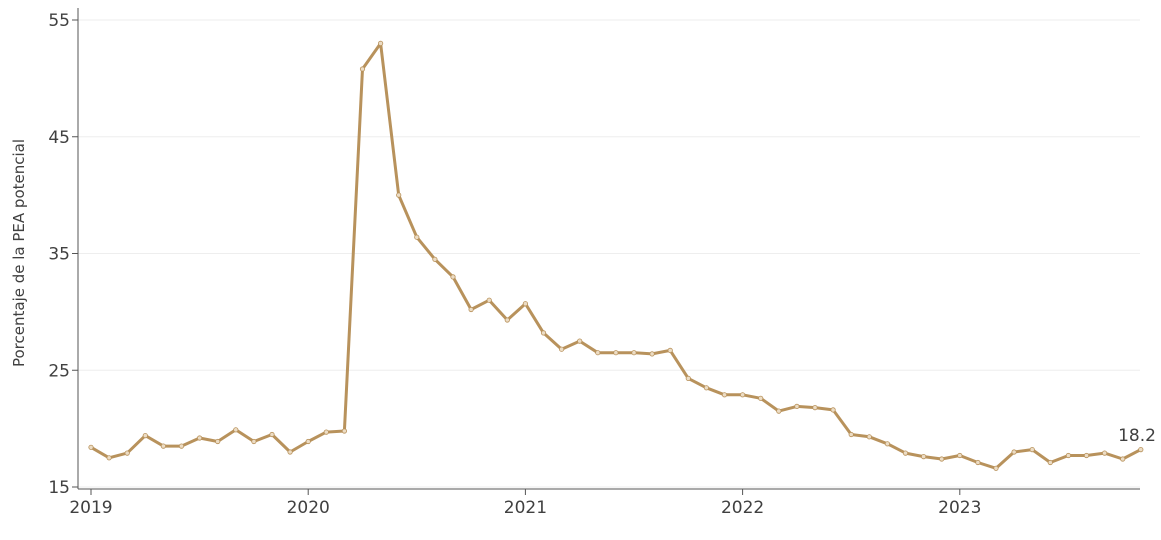 The image size is (1161, 540). Describe the element at coordinates (742, 508) in the screenshot. I see `x-tick-label-2022: 2022` at that location.